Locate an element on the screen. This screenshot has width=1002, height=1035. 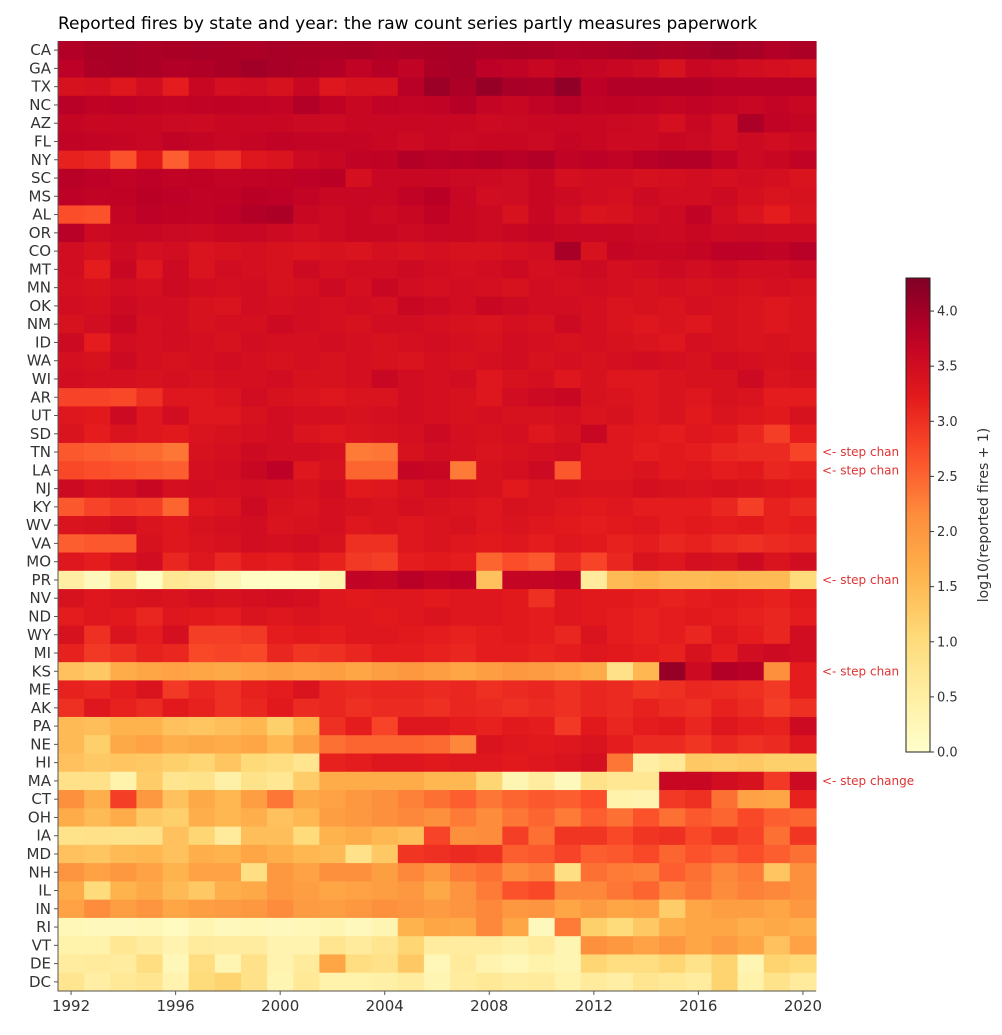
heatmap-cell-me-2010 is located at coordinates (542, 690).